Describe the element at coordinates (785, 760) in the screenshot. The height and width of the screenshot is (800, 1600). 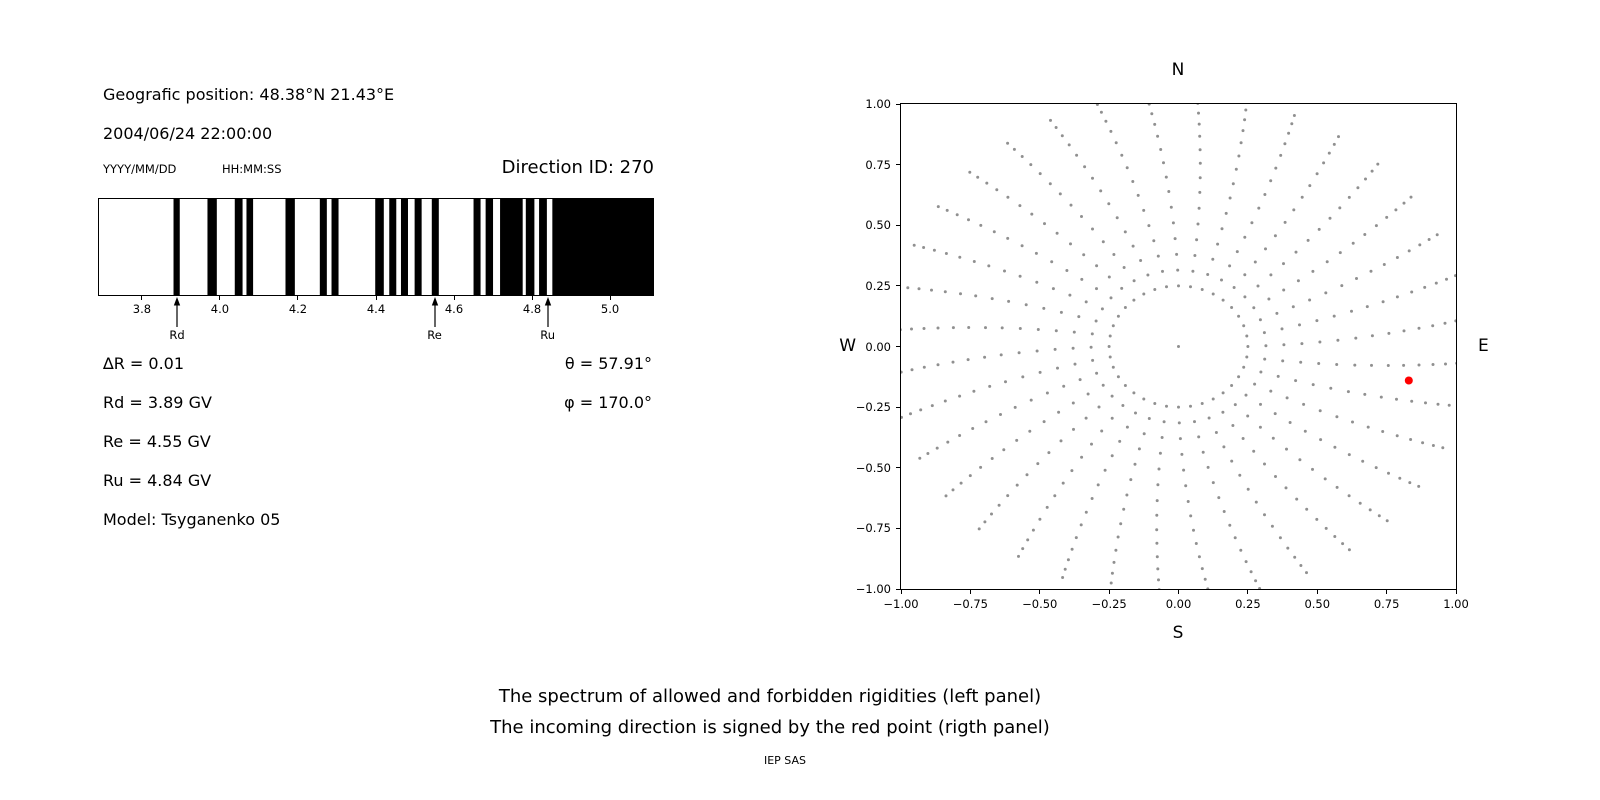
I see `credit-text: IEP SAS` at that location.